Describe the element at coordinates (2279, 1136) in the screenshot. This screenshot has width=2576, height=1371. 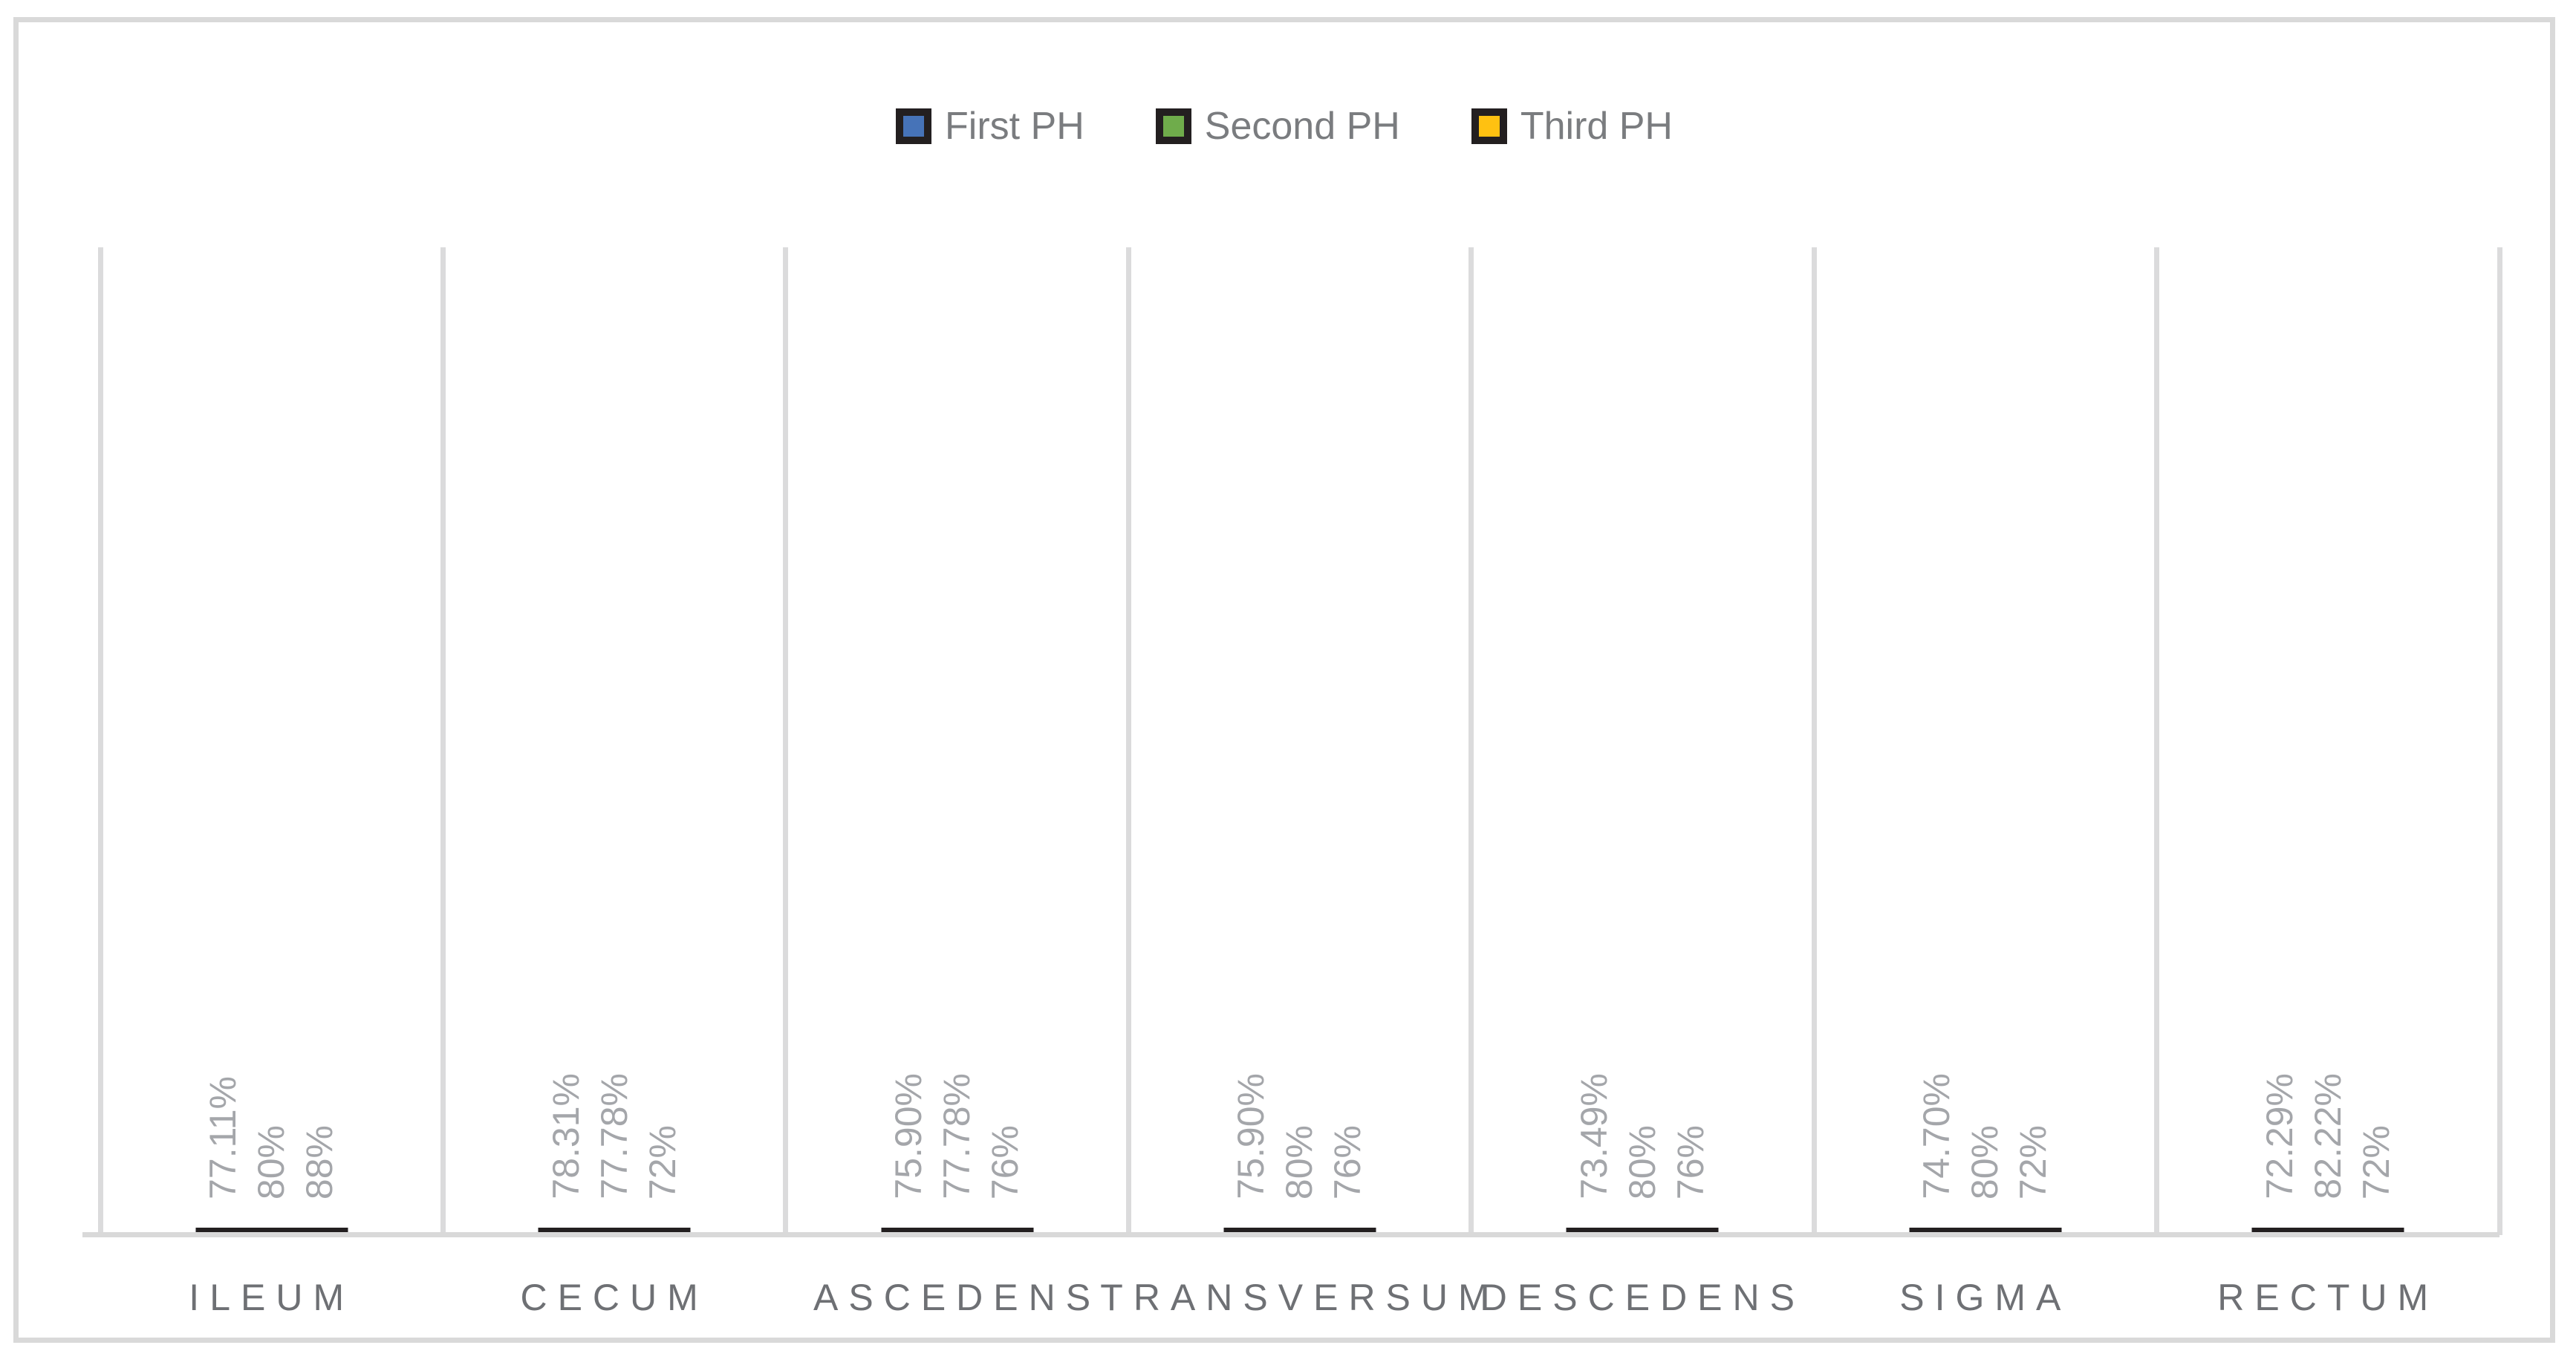
I see `data-label: 72.29%` at that location.